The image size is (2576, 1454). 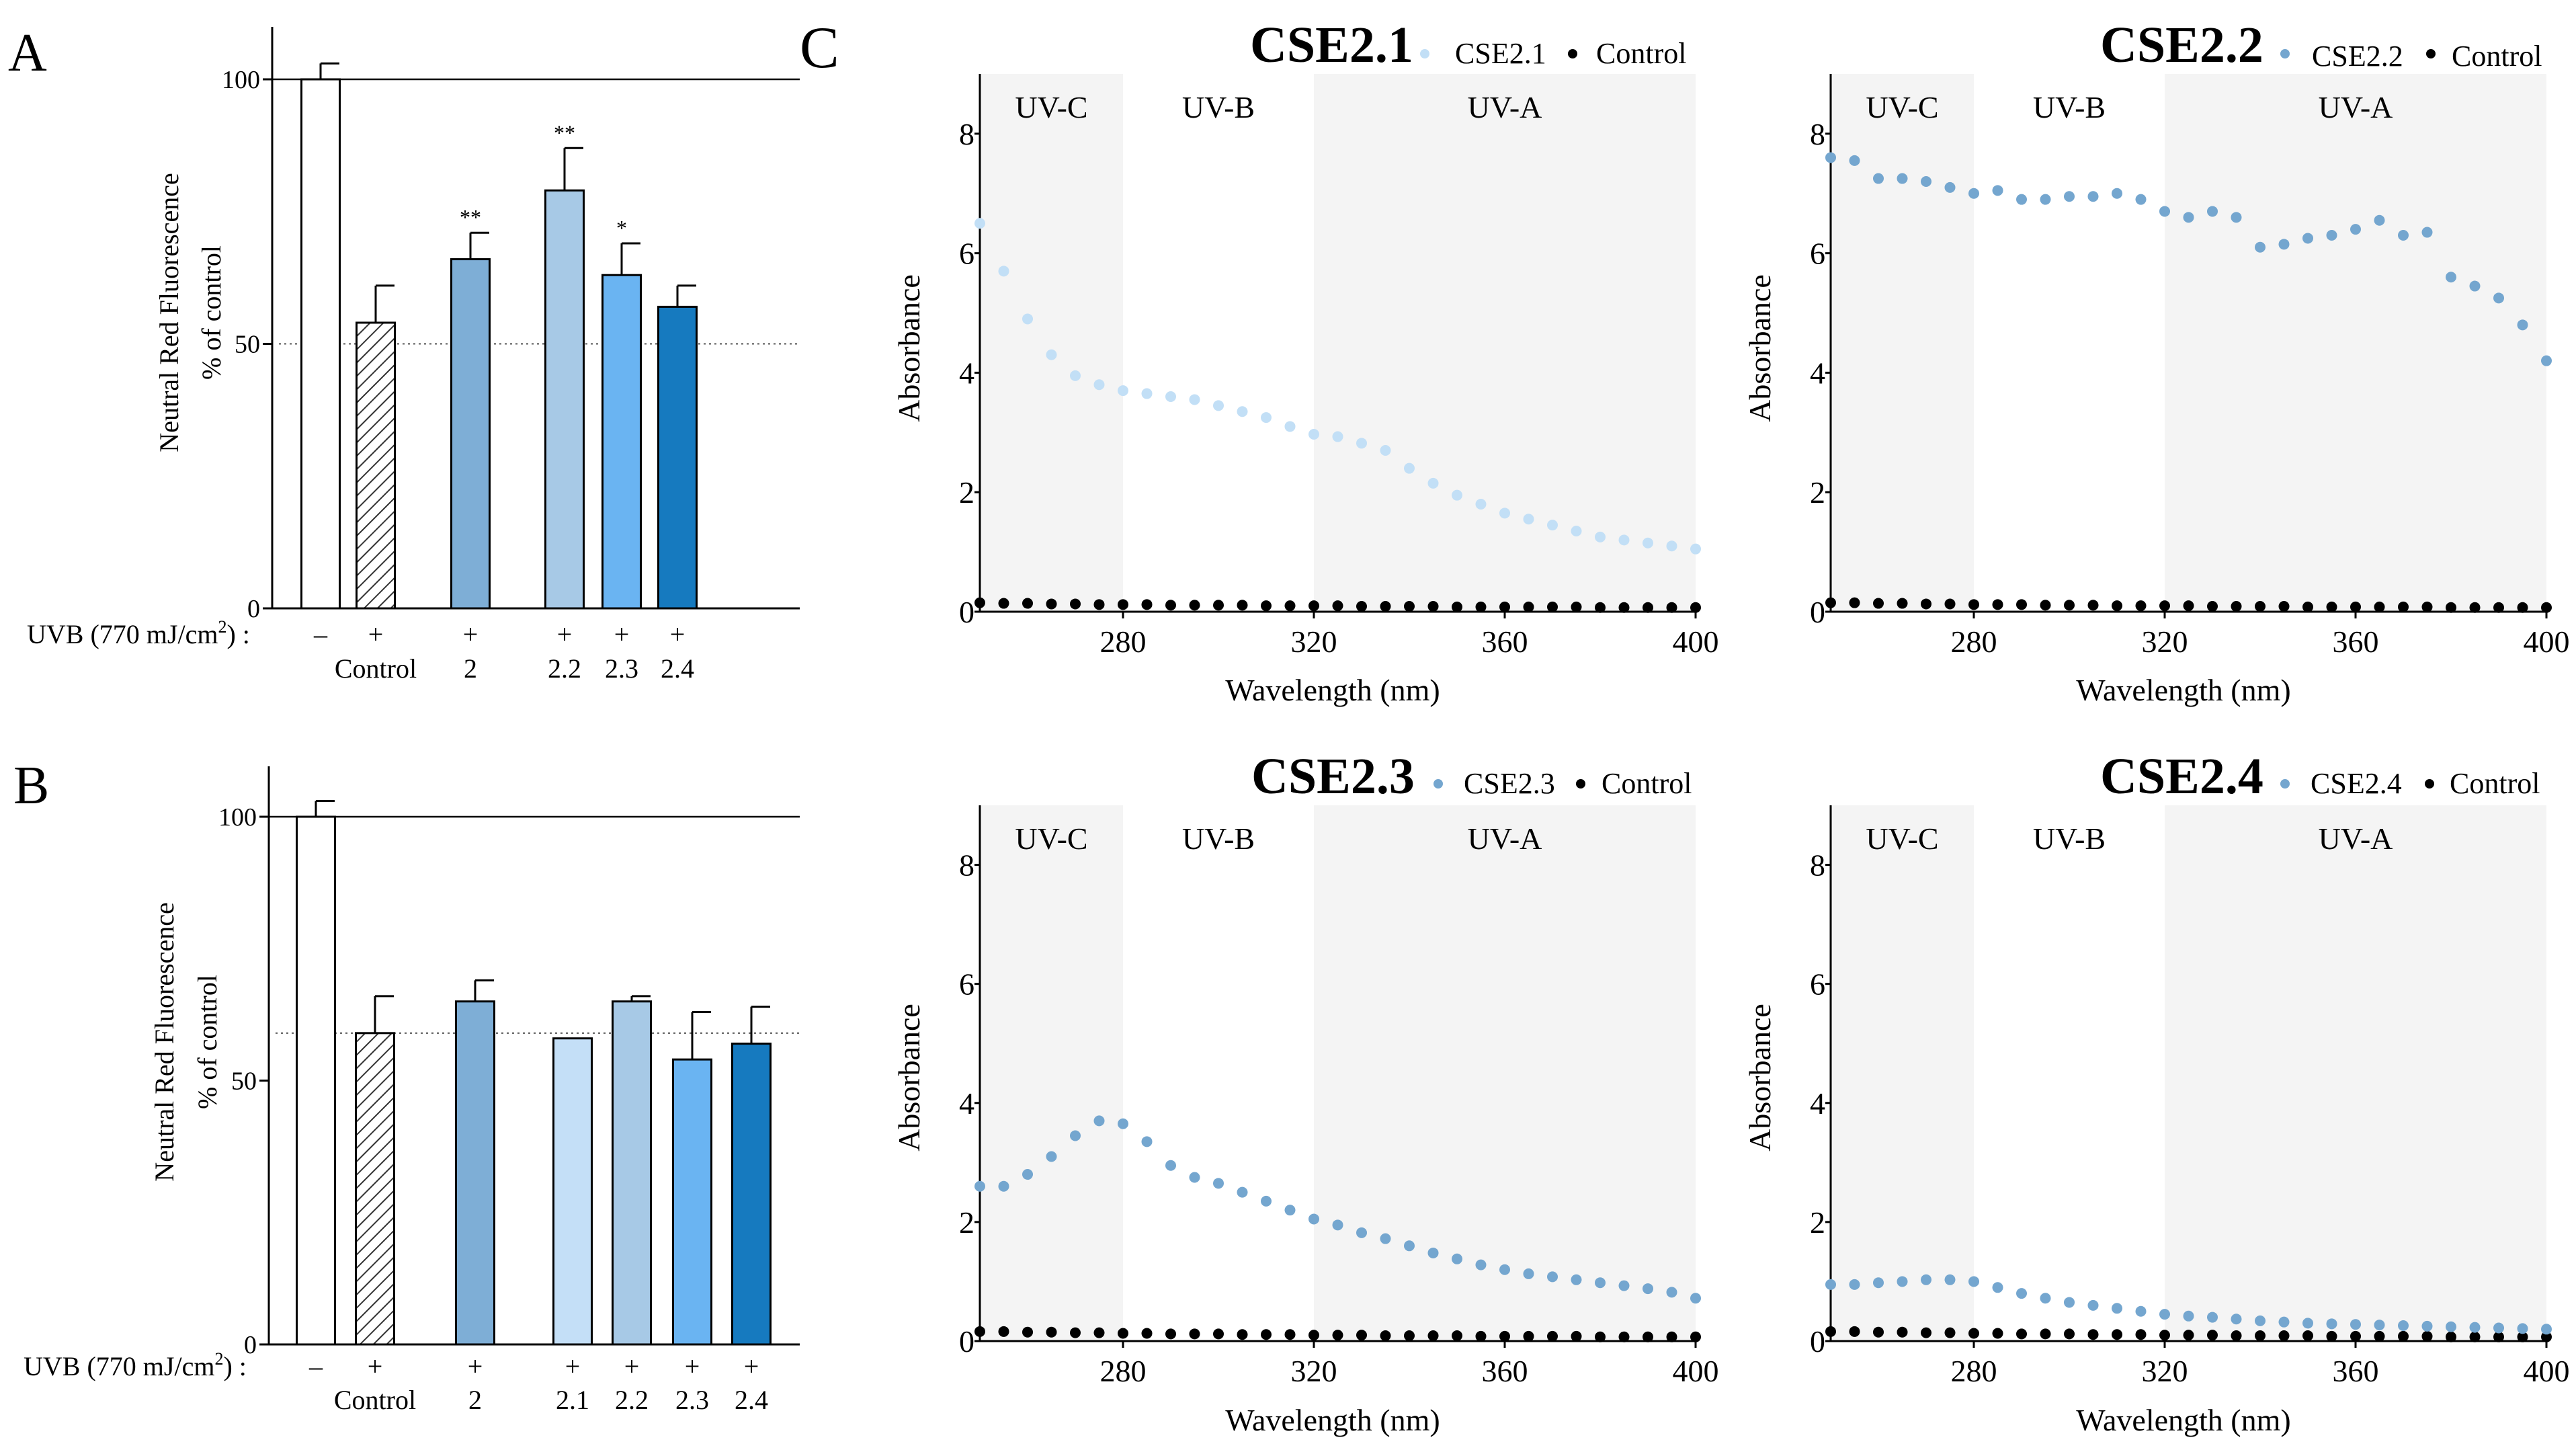 I want to click on c1-xtick-label: 400, so click(x=1696, y=641).